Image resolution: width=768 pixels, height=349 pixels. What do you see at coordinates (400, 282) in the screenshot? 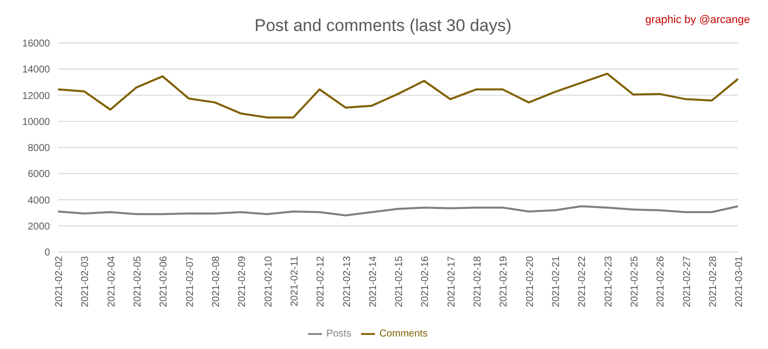
I see `x-tick-label: 2021-02-15` at bounding box center [400, 282].